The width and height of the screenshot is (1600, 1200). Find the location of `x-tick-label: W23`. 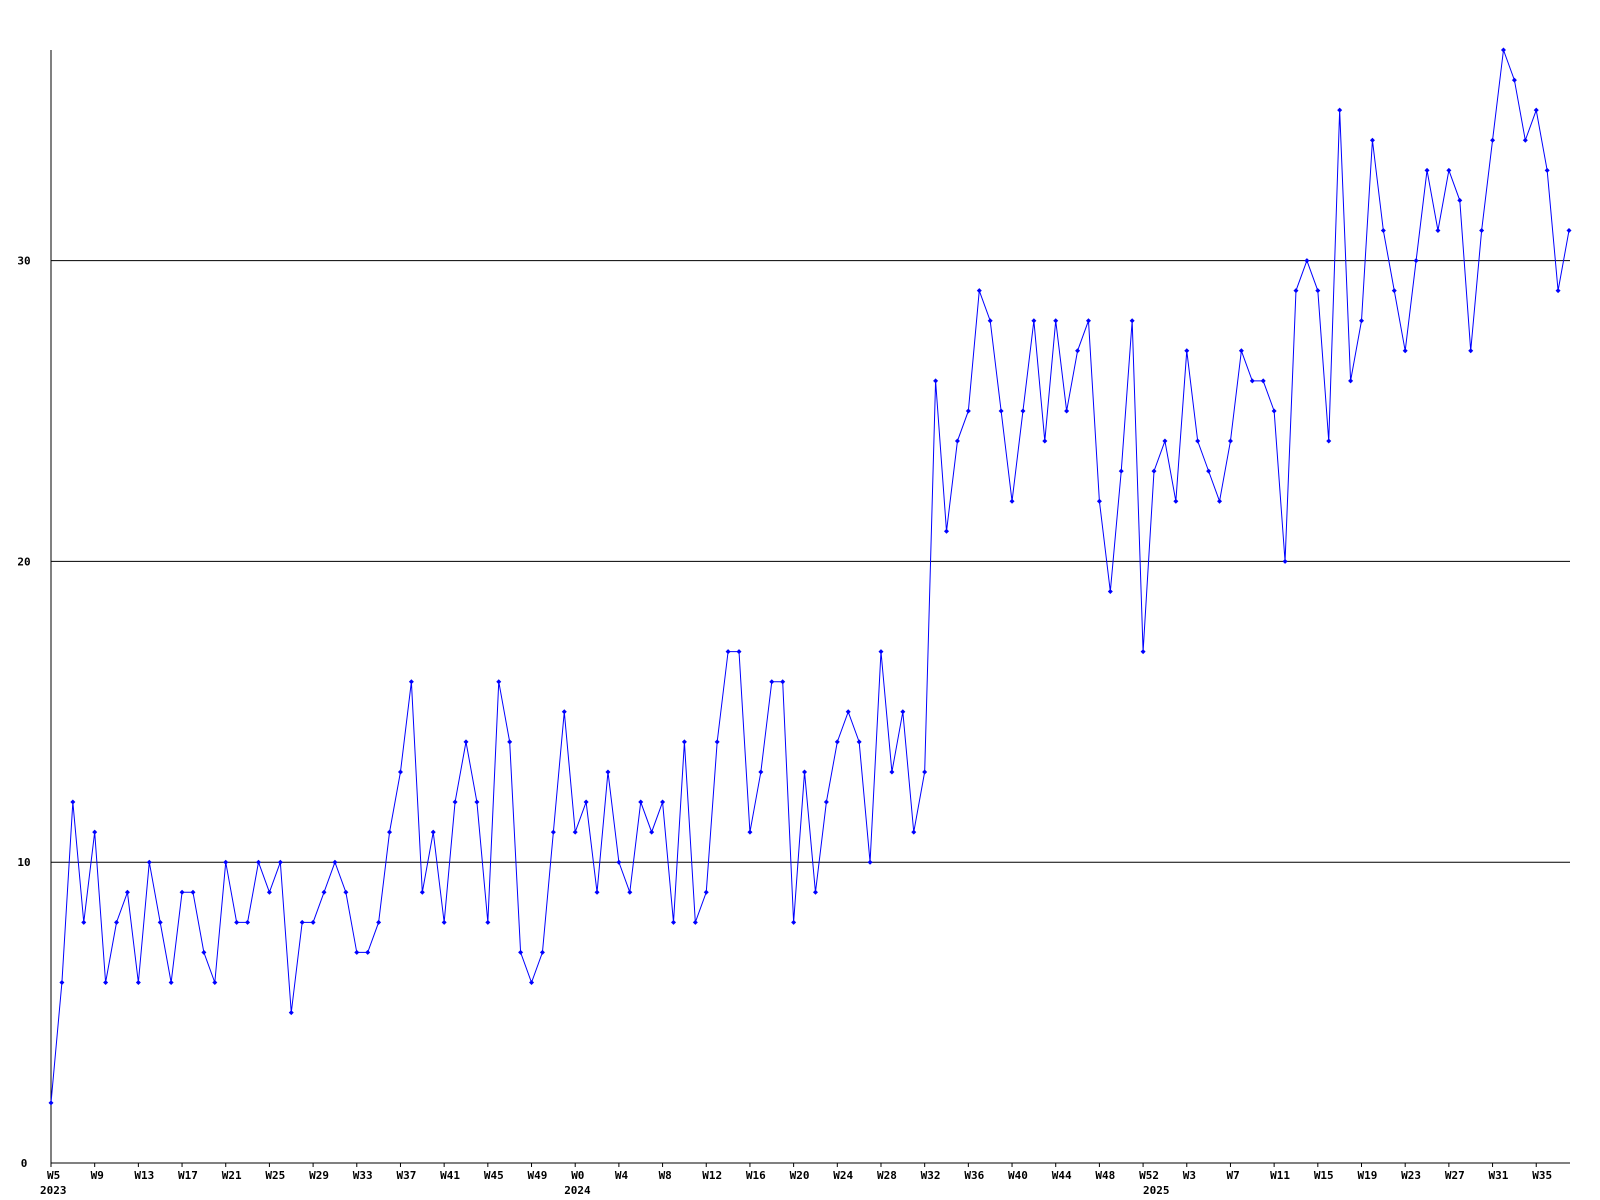

x-tick-label: W23 is located at coordinates (1411, 1175).